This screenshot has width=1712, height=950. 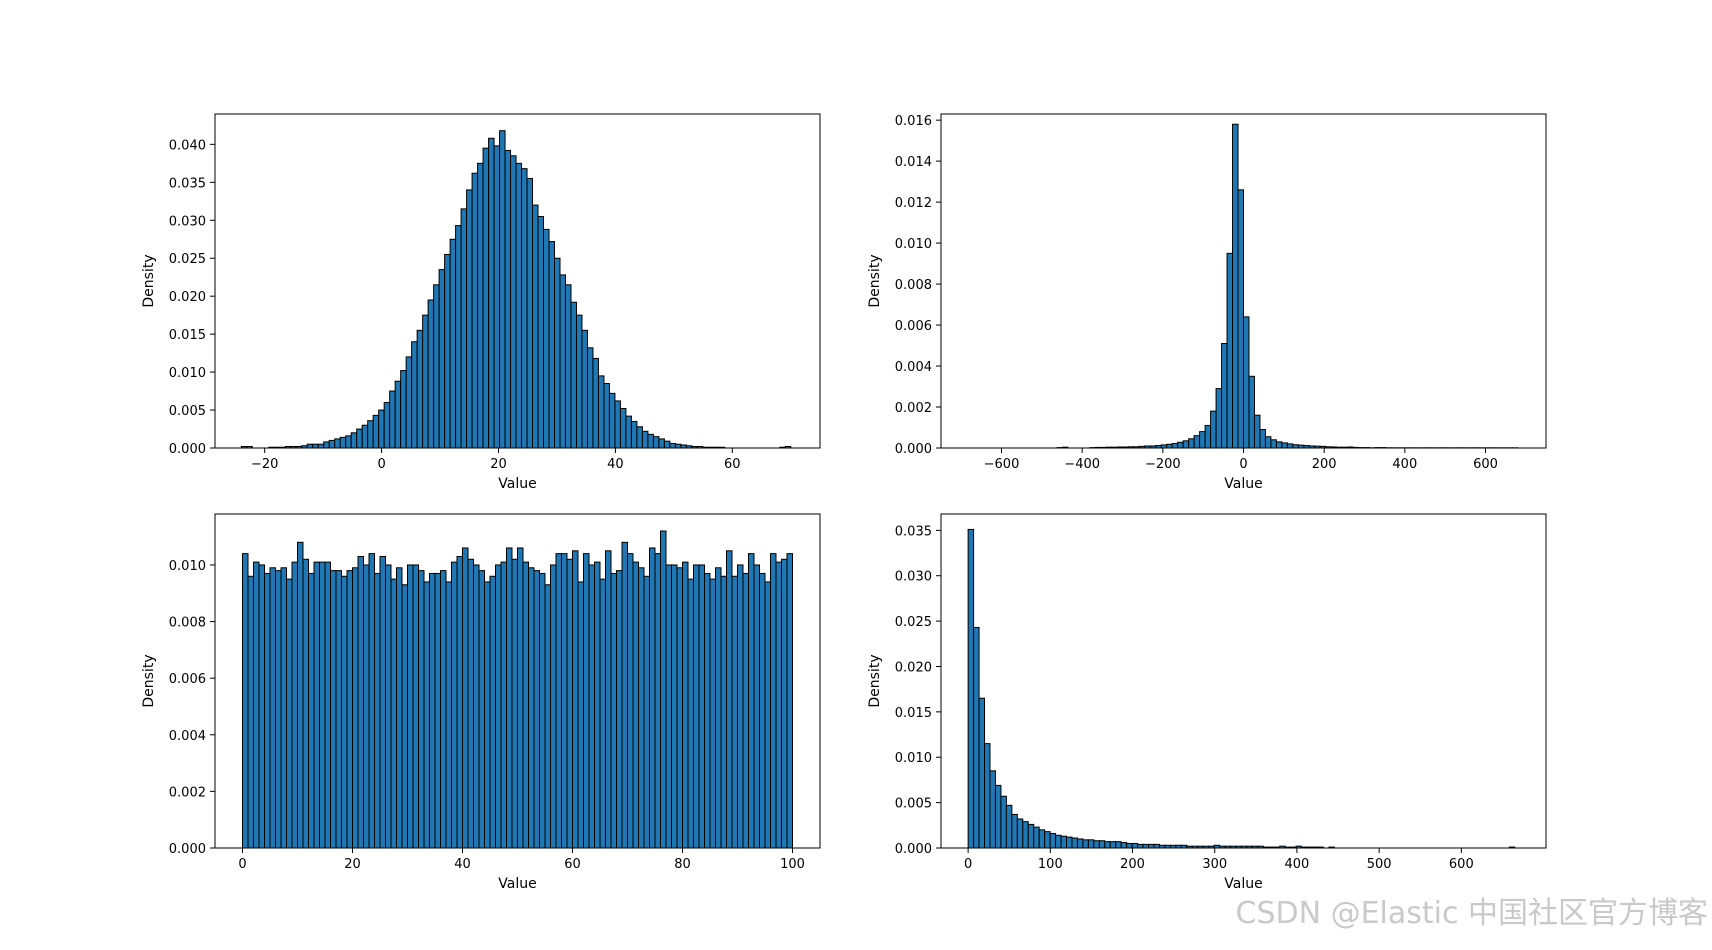 What do you see at coordinates (187, 411) in the screenshot?
I see `y-tick-label: 0.005` at bounding box center [187, 411].